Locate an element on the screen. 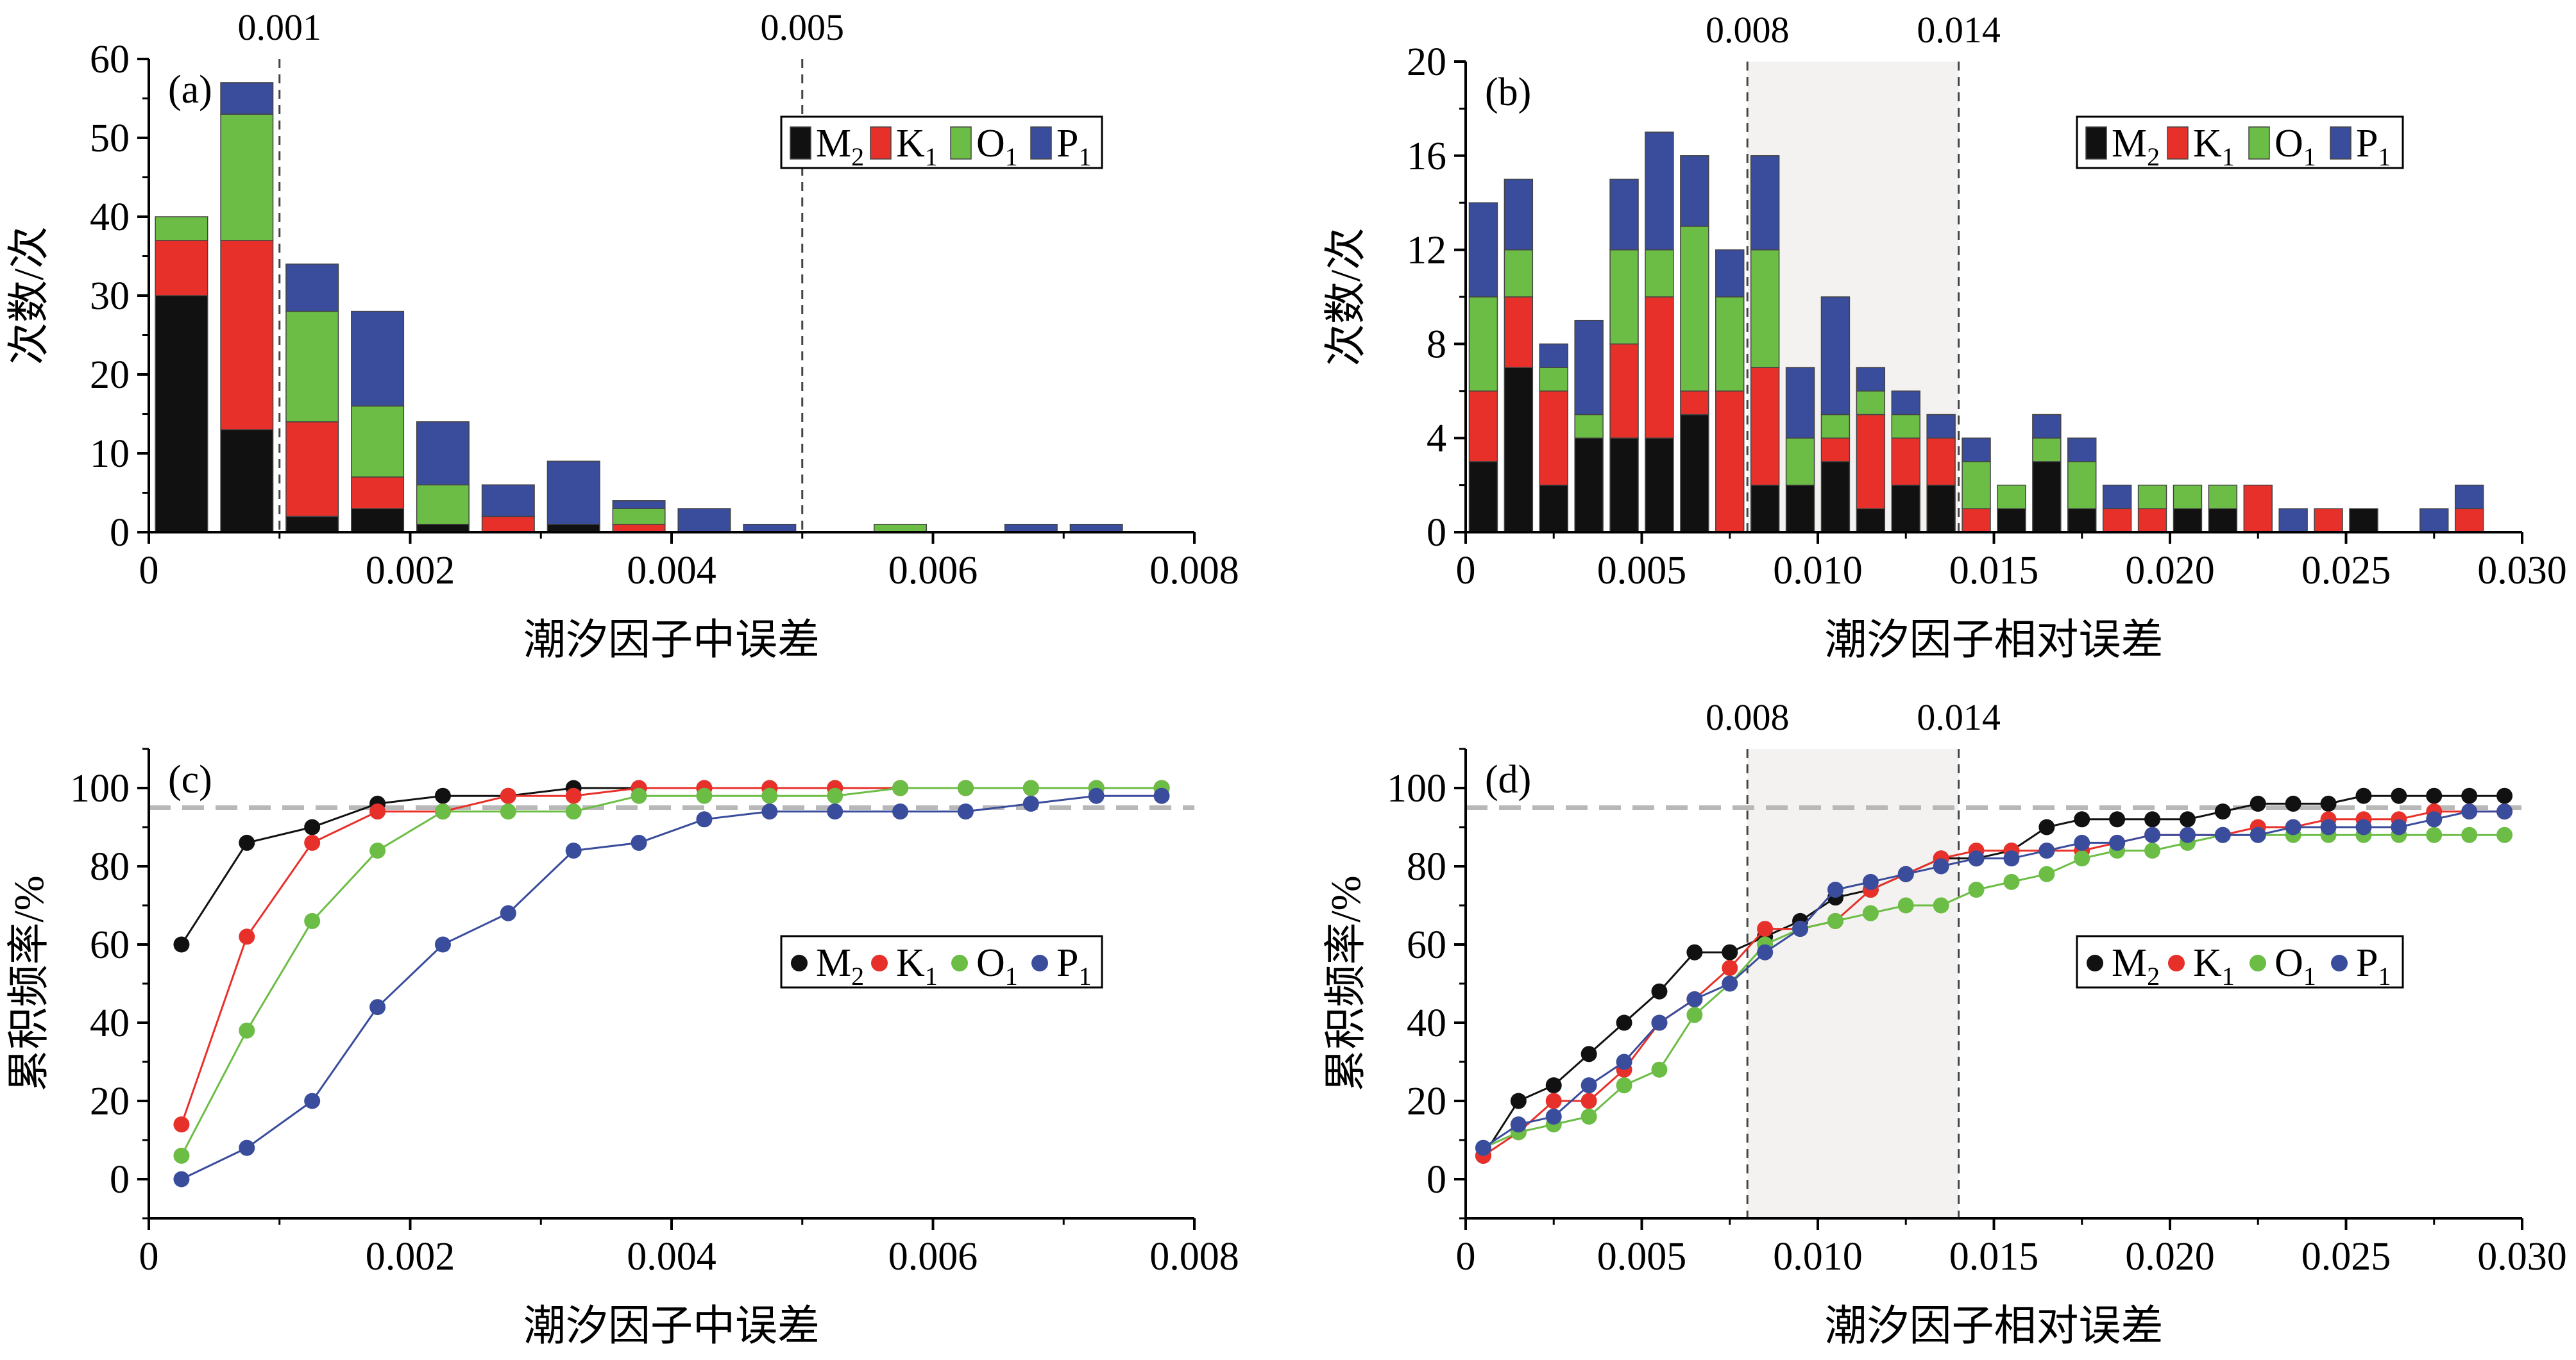 This screenshot has width=2576, height=1360. y-axis-title: 次数/次 is located at coordinates (29, 295).